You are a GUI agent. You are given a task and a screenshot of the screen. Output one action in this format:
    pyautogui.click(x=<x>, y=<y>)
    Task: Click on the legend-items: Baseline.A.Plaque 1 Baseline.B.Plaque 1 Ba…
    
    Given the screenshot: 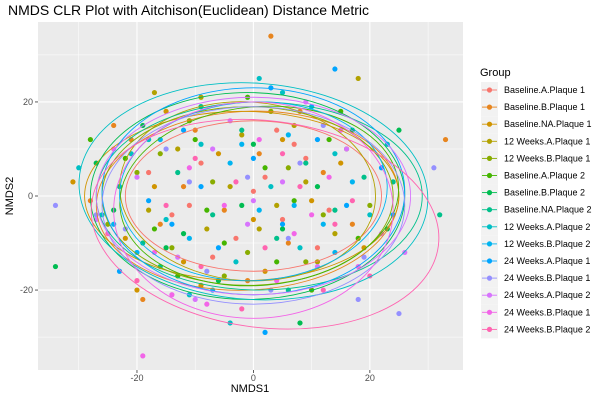 What is the action you would take?
    pyautogui.click(x=536, y=210)
    